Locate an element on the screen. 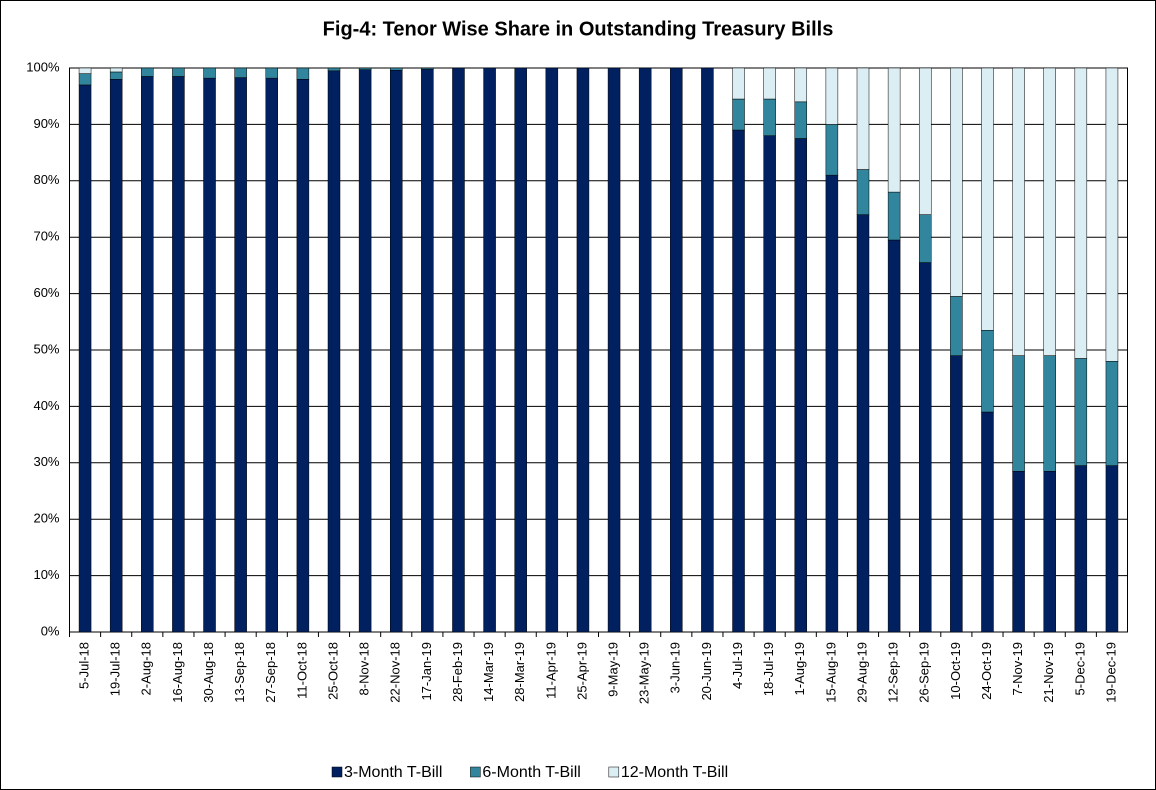 This screenshot has height=790, width=1156. x-tick-label: 7-Nov-19 is located at coordinates (1017, 668).